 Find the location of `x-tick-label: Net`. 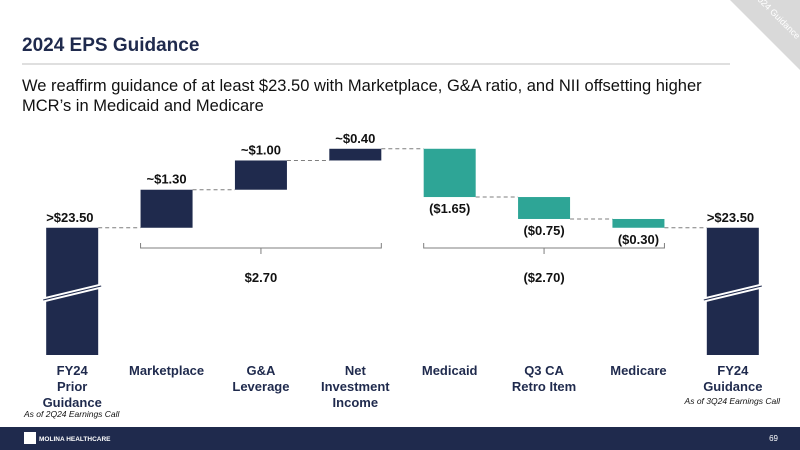

x-tick-label: Net is located at coordinates (356, 370).